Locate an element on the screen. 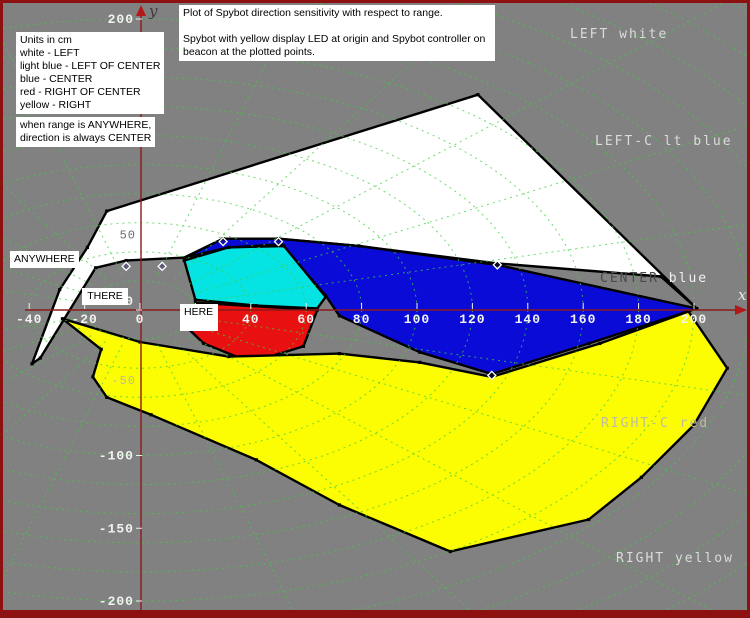  x-tick-label: 120 is located at coordinates (472, 319).